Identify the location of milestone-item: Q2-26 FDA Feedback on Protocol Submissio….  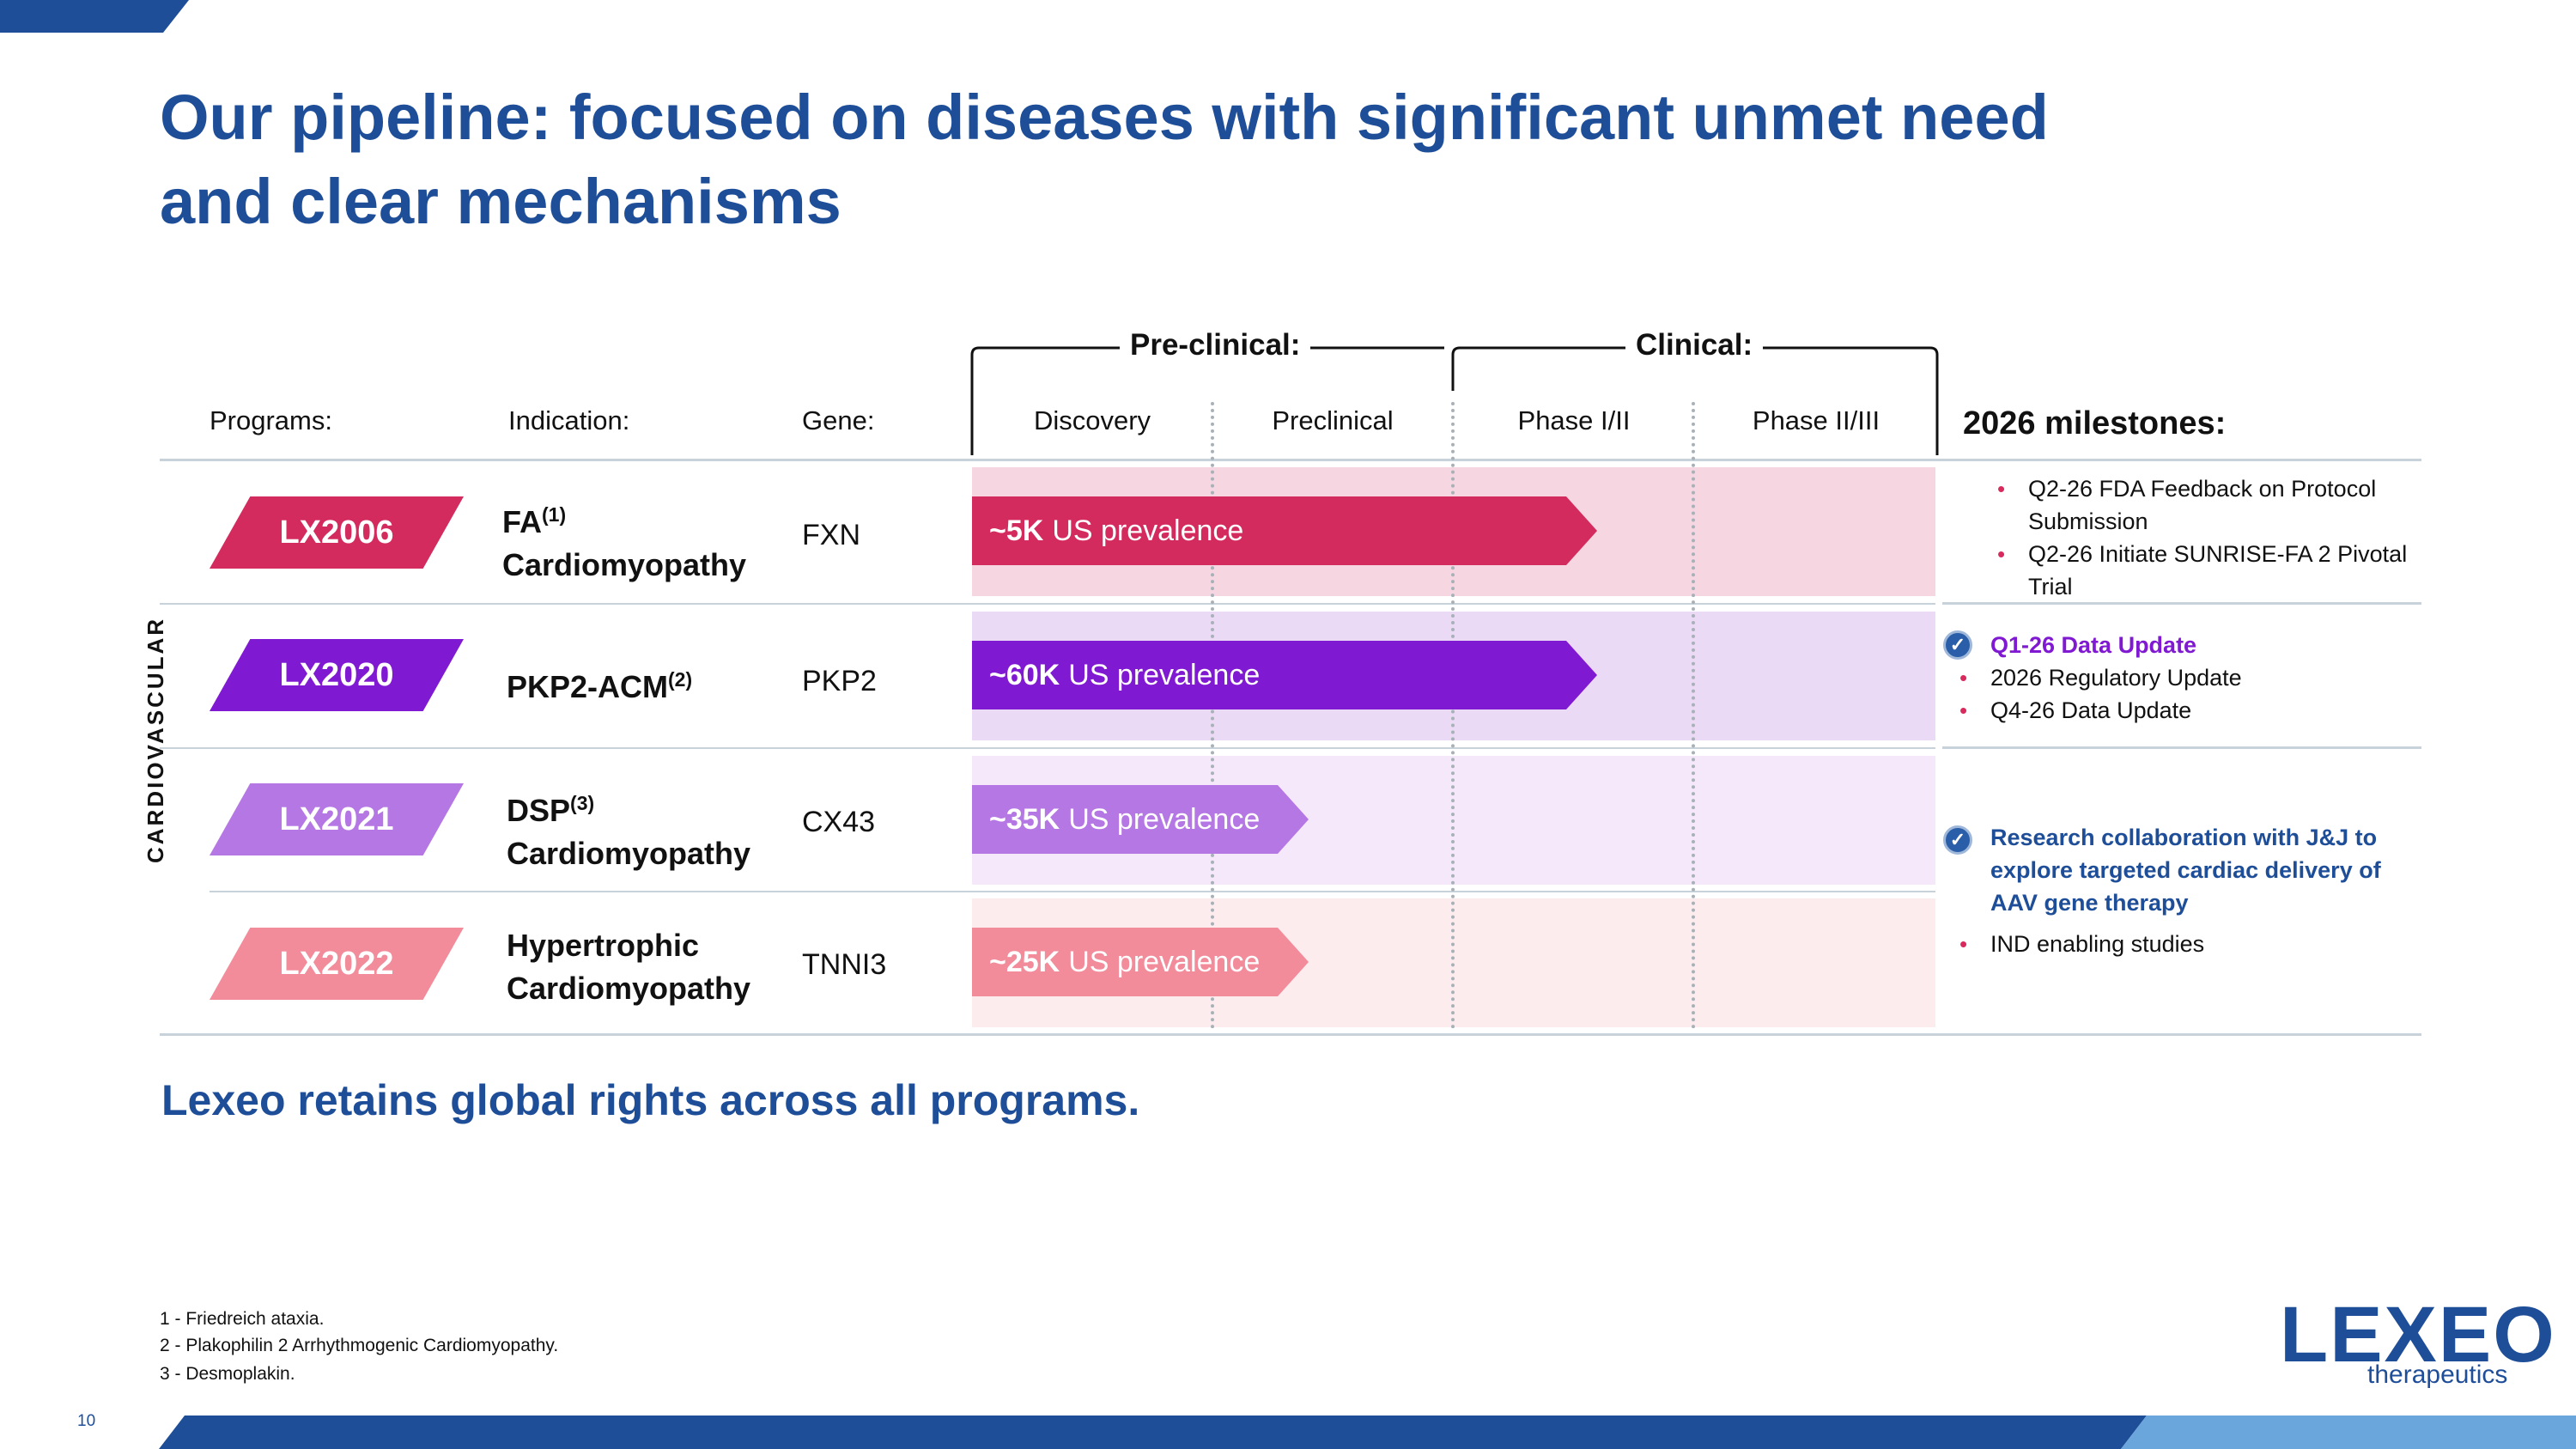
(2205, 505).